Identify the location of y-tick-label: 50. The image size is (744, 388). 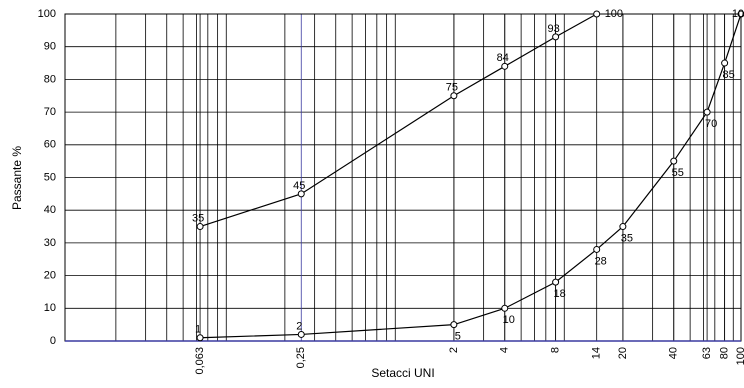
(50, 177).